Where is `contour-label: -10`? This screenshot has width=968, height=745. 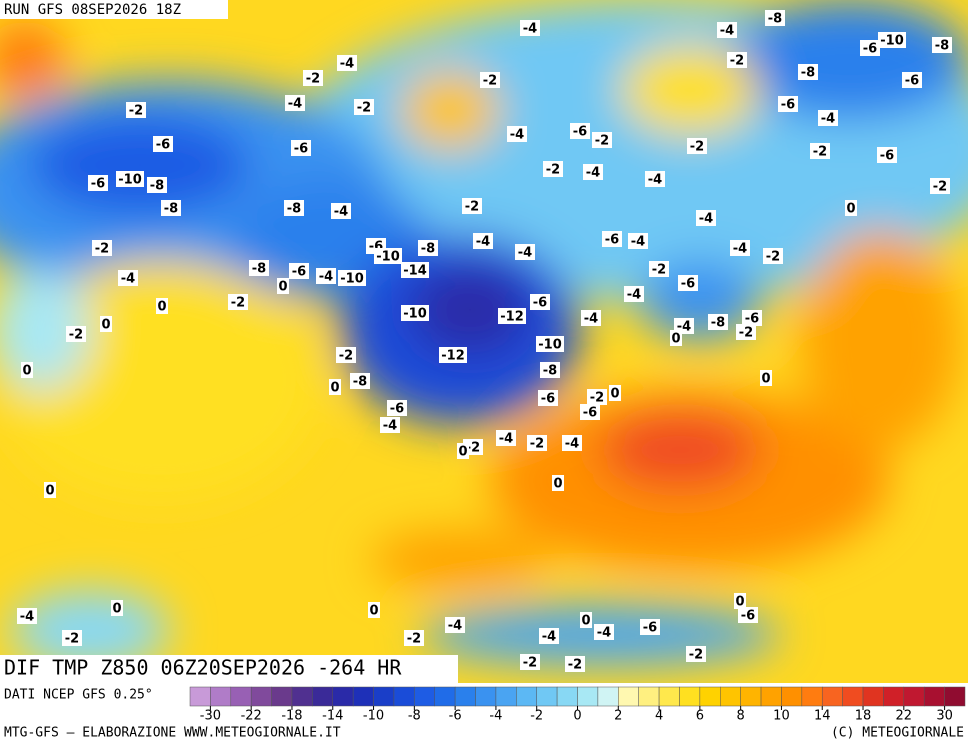 contour-label: -10 is located at coordinates (415, 314).